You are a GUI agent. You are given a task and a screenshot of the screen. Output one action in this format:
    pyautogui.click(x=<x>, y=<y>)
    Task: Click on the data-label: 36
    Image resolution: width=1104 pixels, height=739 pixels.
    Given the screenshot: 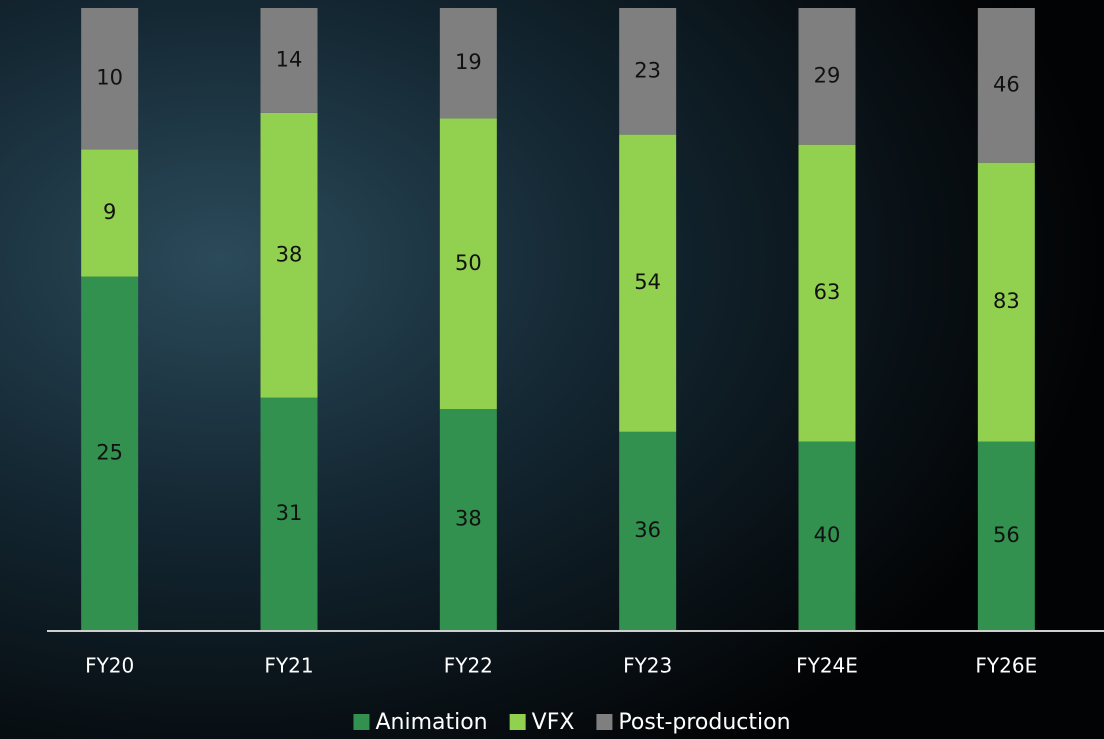 What is the action you would take?
    pyautogui.click(x=647, y=530)
    